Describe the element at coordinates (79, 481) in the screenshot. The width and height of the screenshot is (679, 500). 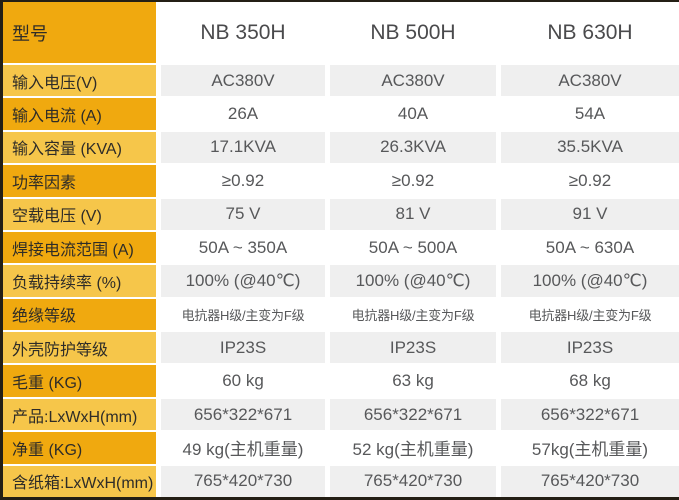
I see `row-label: 含纸箱:LxWxH(mm)` at that location.